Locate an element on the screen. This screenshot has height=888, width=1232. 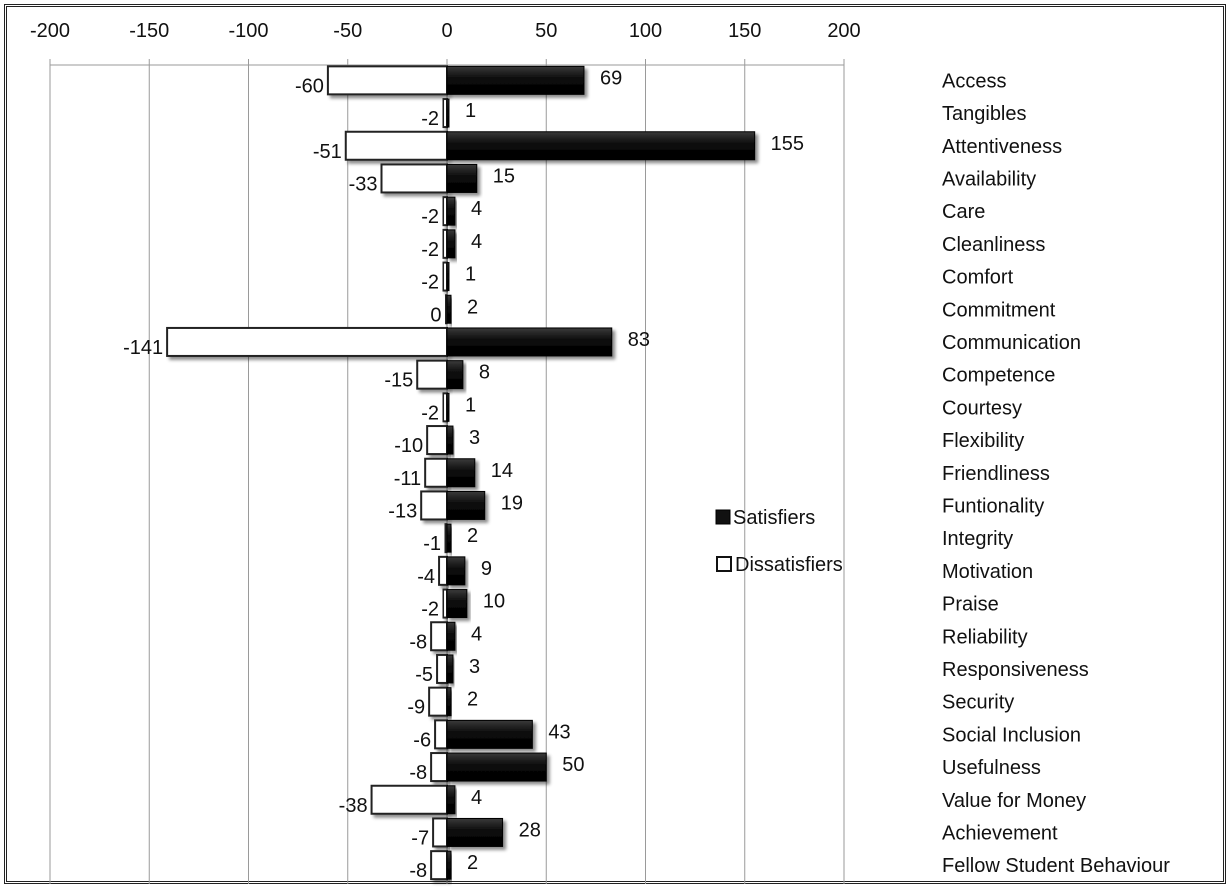
category-label: Courtesy is located at coordinates (982, 408).